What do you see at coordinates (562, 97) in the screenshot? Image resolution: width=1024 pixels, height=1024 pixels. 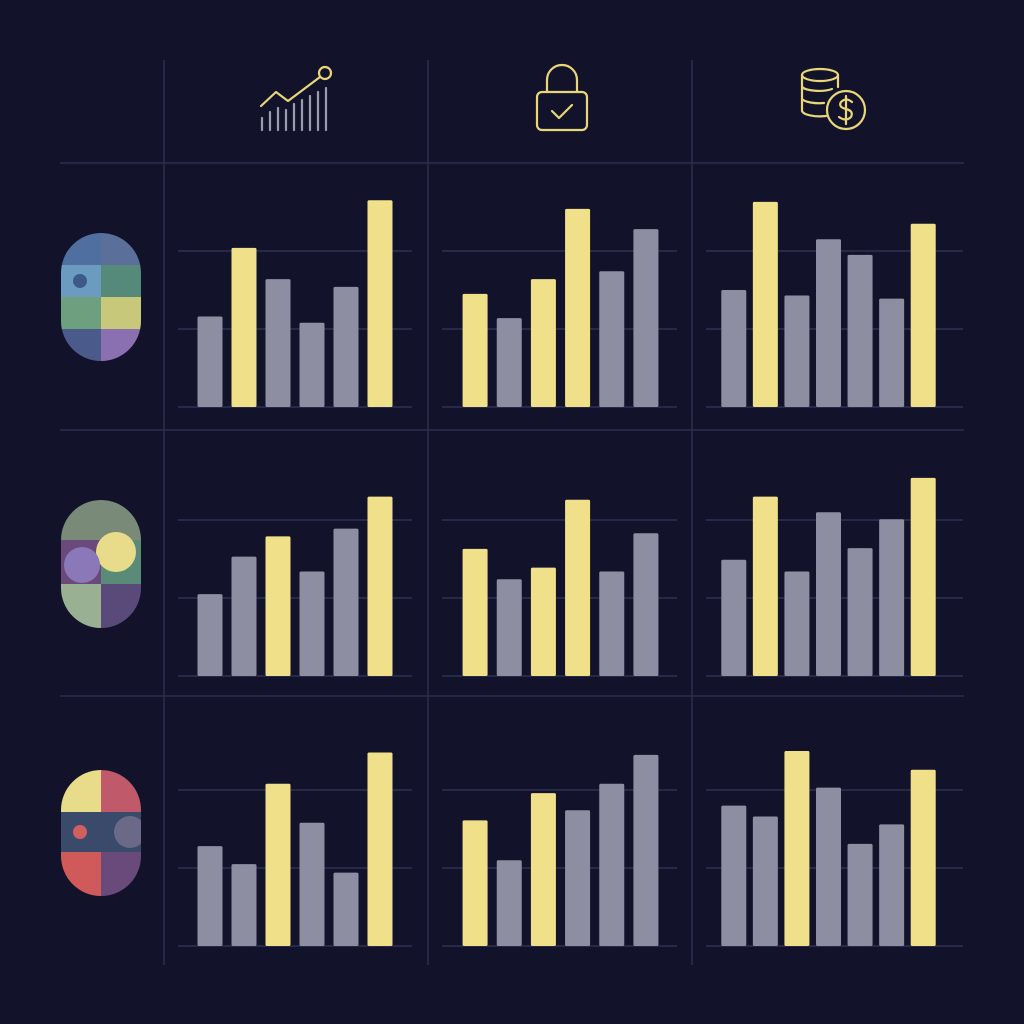 I see `lock-icon` at bounding box center [562, 97].